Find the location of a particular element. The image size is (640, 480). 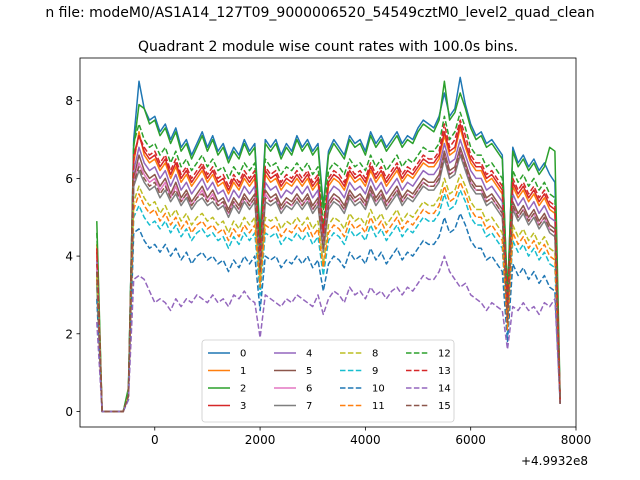

x-tick-label: 8000 is located at coordinates (576, 440).